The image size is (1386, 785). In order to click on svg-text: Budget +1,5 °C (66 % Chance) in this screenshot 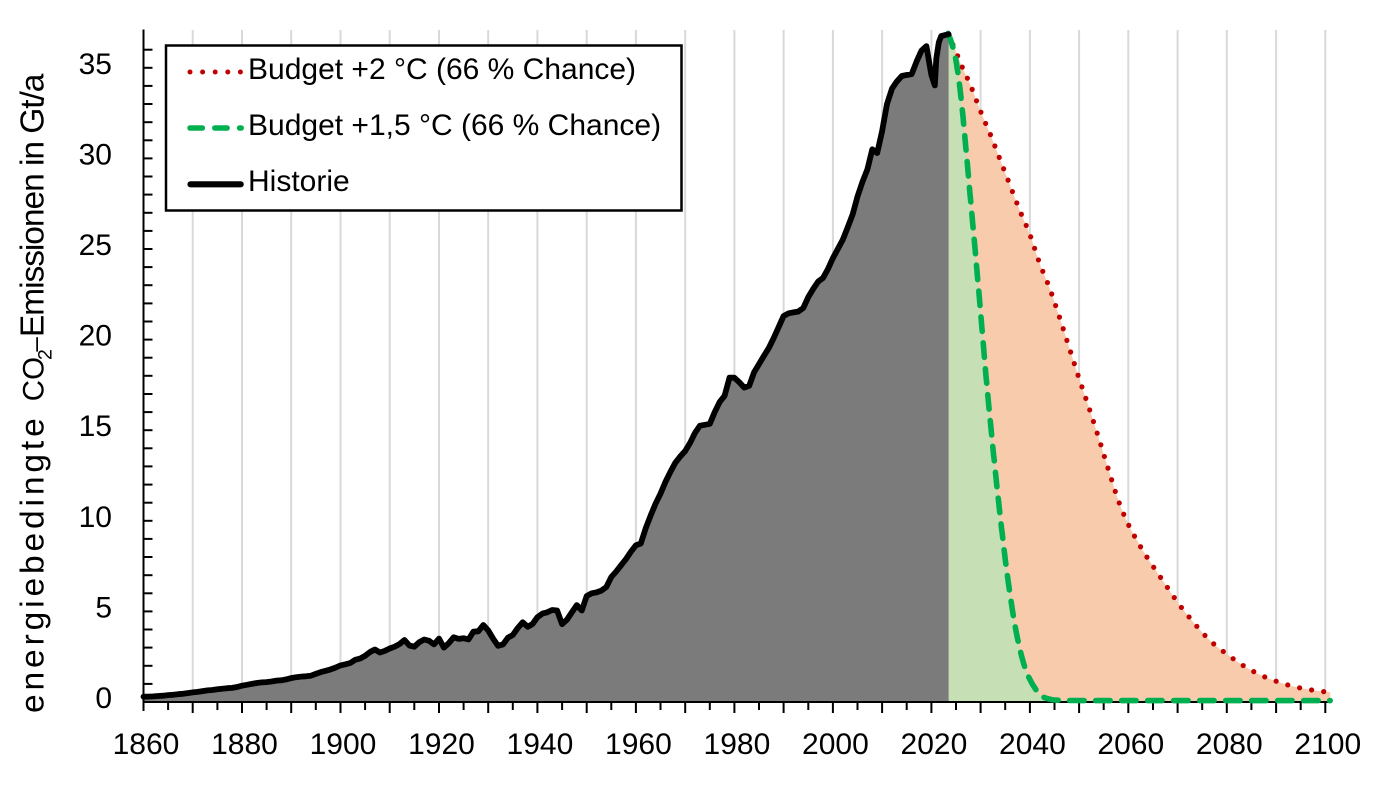, I will do `click(454, 125)`.